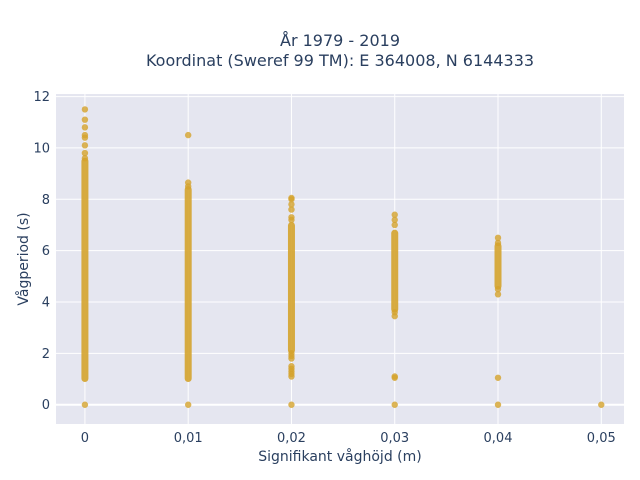  What do you see at coordinates (46, 200) in the screenshot?
I see `y-tick-label: 8` at bounding box center [46, 200].